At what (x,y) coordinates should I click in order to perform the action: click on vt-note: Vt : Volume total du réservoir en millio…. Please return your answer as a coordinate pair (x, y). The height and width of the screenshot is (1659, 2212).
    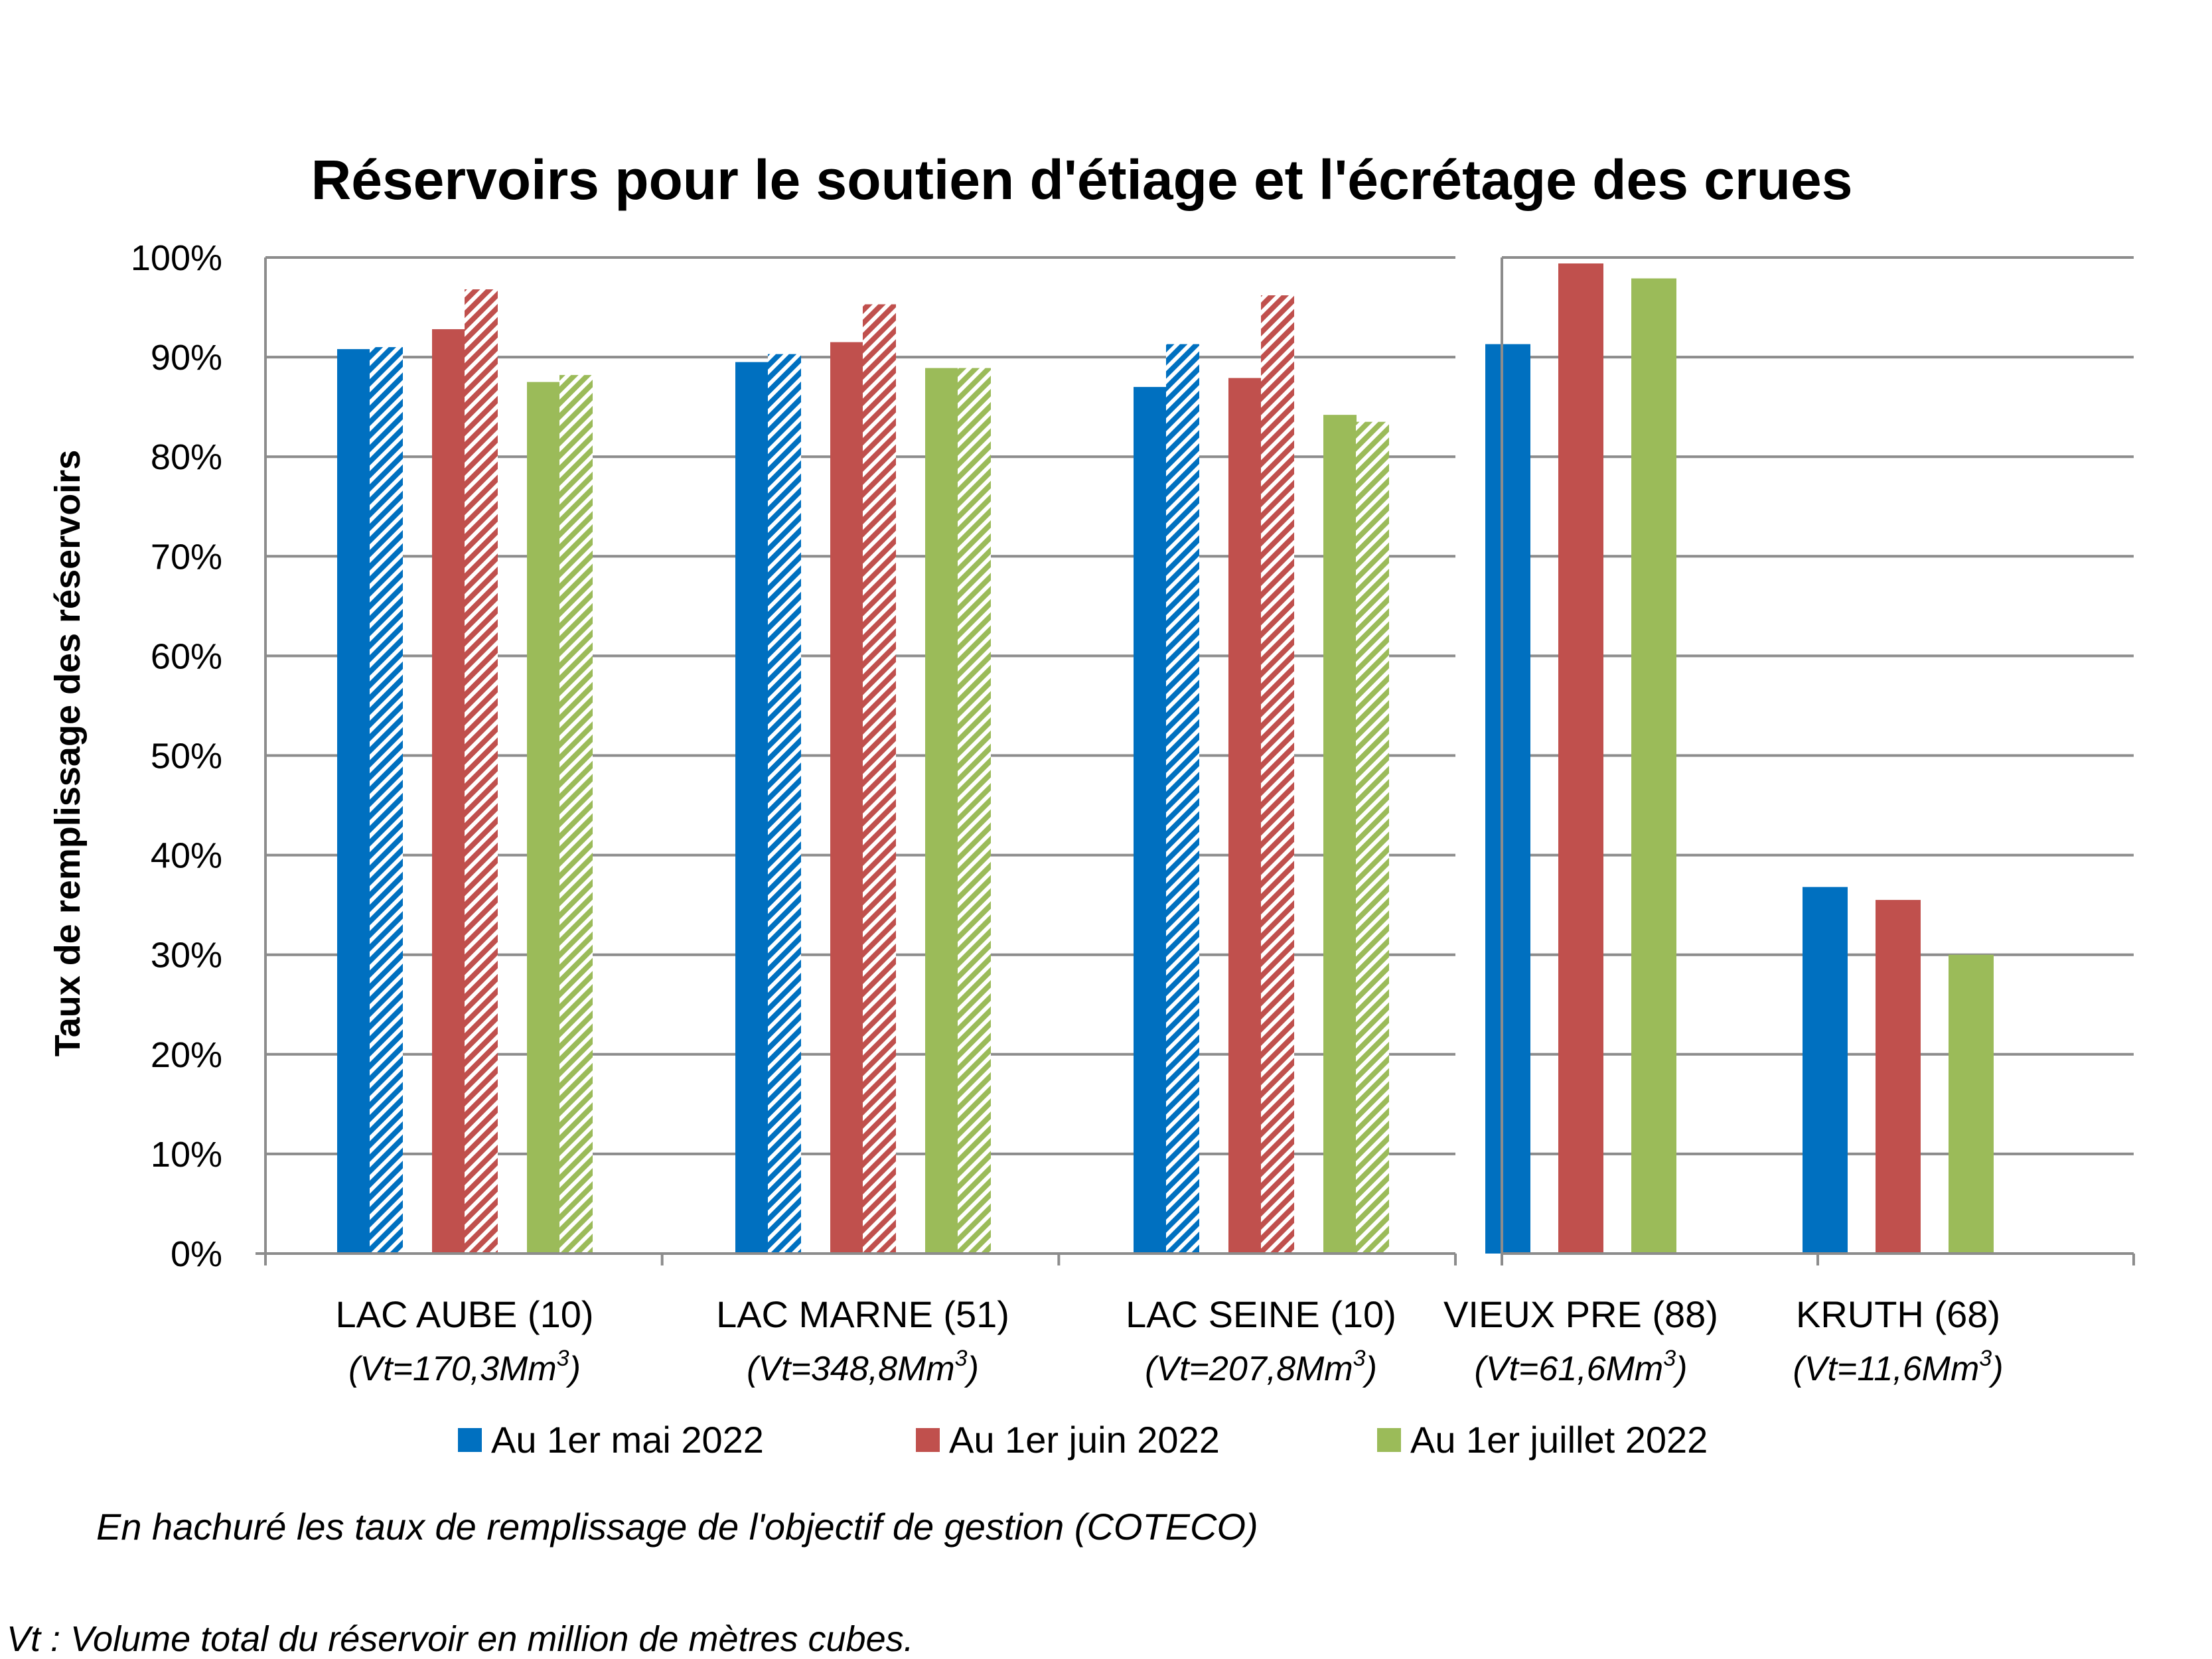
    Looking at the image, I should click on (460, 1639).